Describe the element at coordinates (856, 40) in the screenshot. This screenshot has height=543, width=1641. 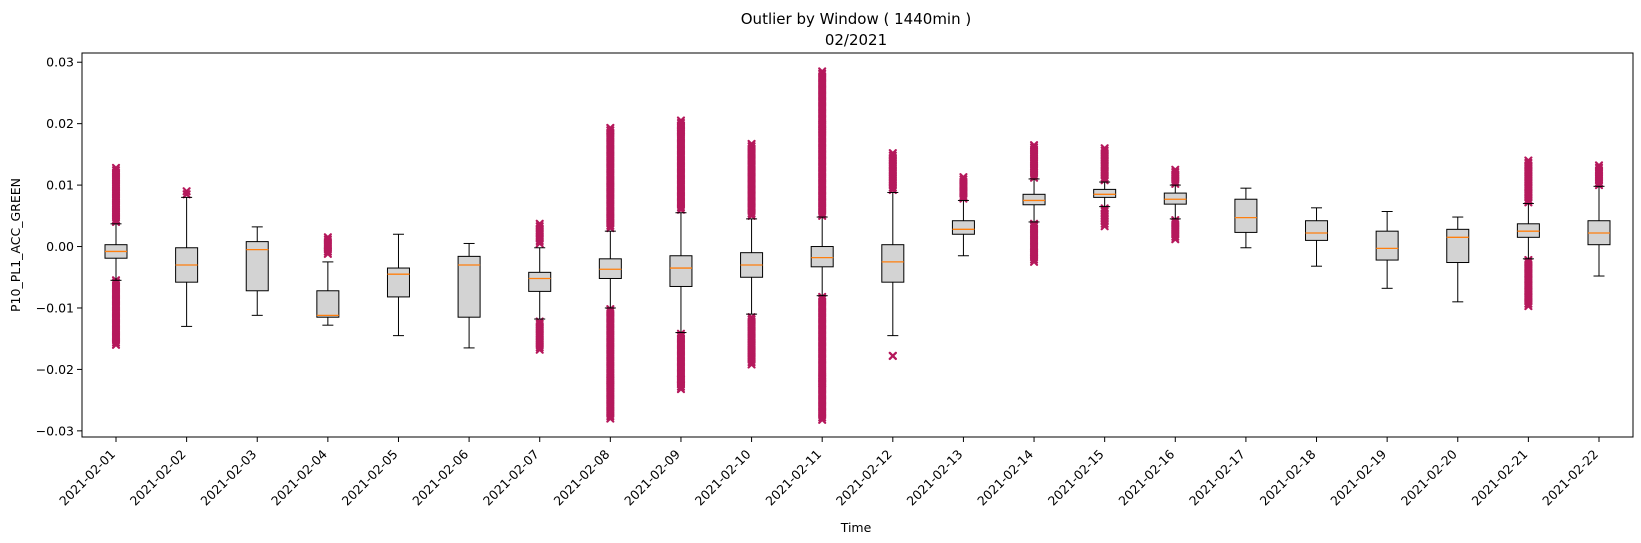
I see `chart-subtitle: 02/2021` at that location.